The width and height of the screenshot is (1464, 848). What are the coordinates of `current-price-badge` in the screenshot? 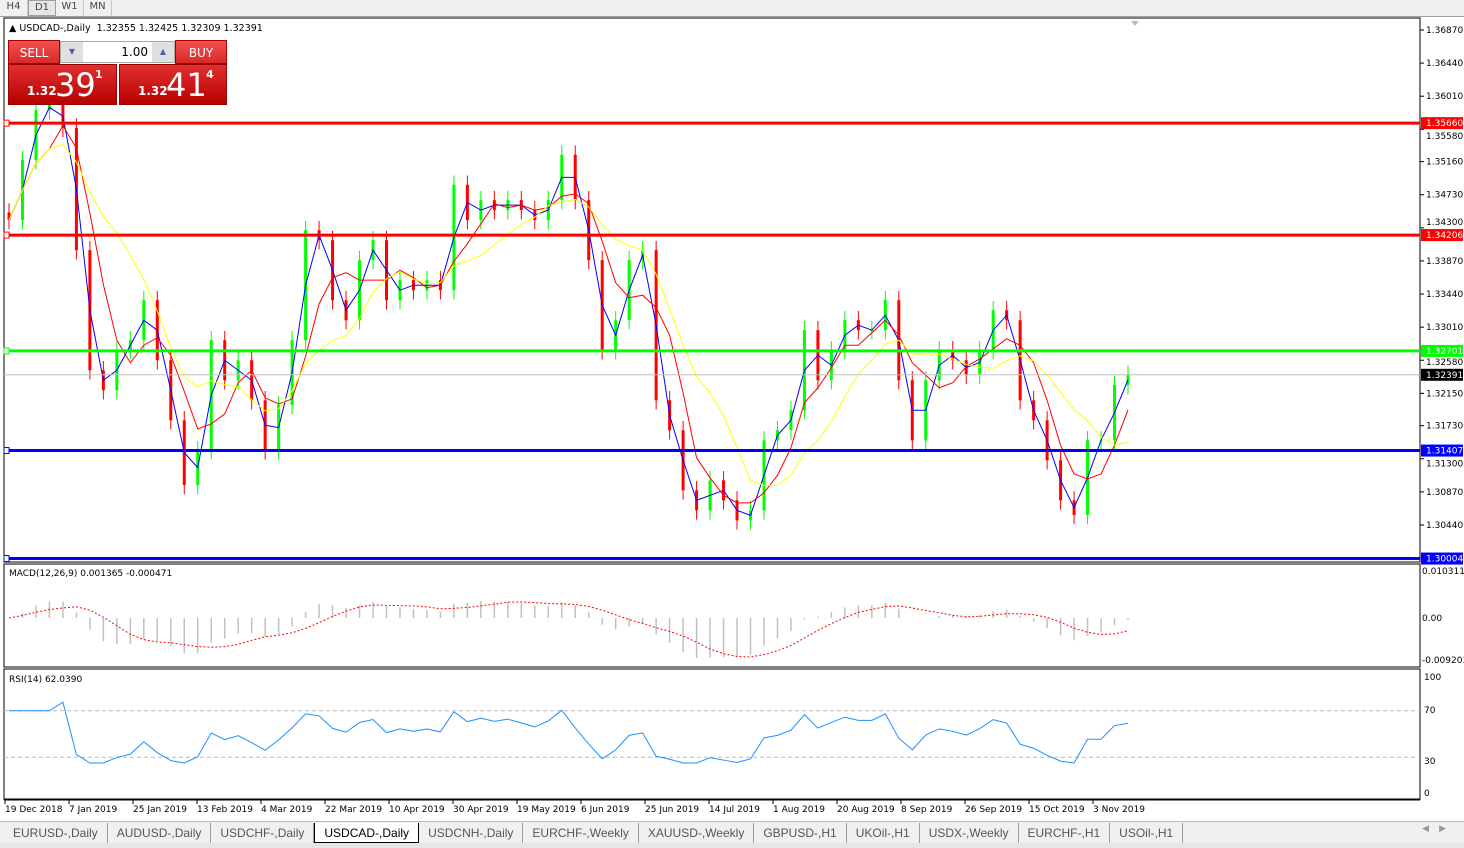 It's located at (1442, 374).